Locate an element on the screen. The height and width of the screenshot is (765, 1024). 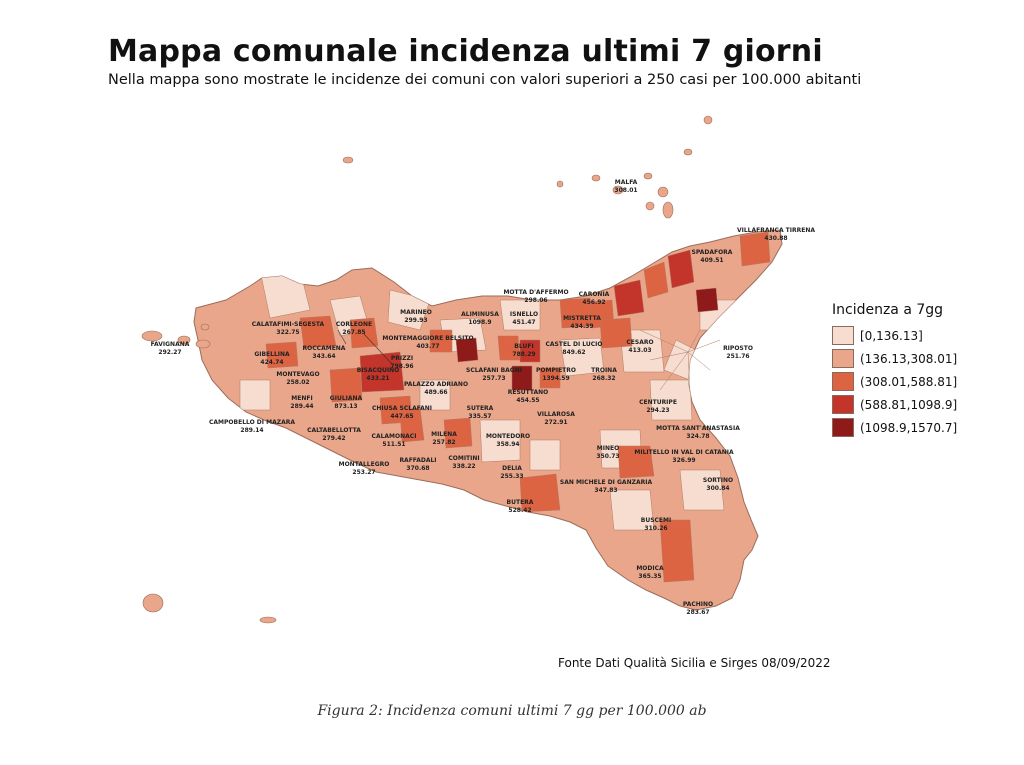
legend-item: (308.01,588.81] is located at coordinates (907, 381).